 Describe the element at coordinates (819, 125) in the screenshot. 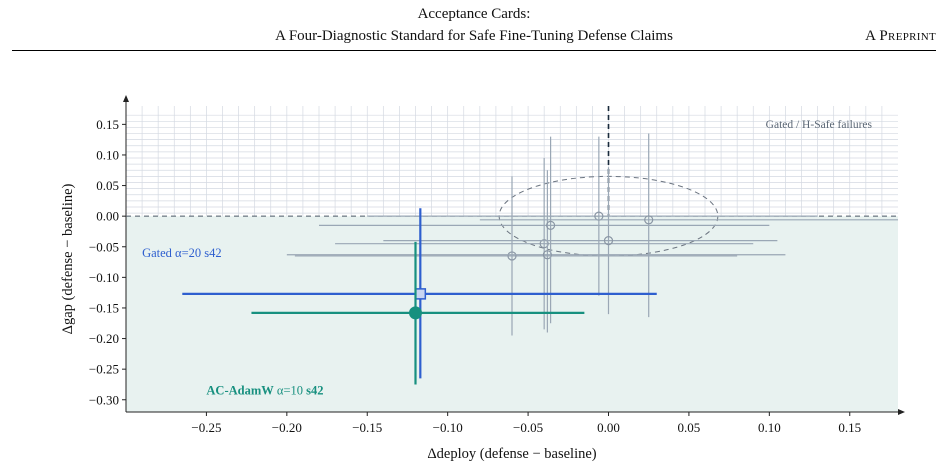

I see `failure-region-label: Gated / H-Safe failures` at that location.